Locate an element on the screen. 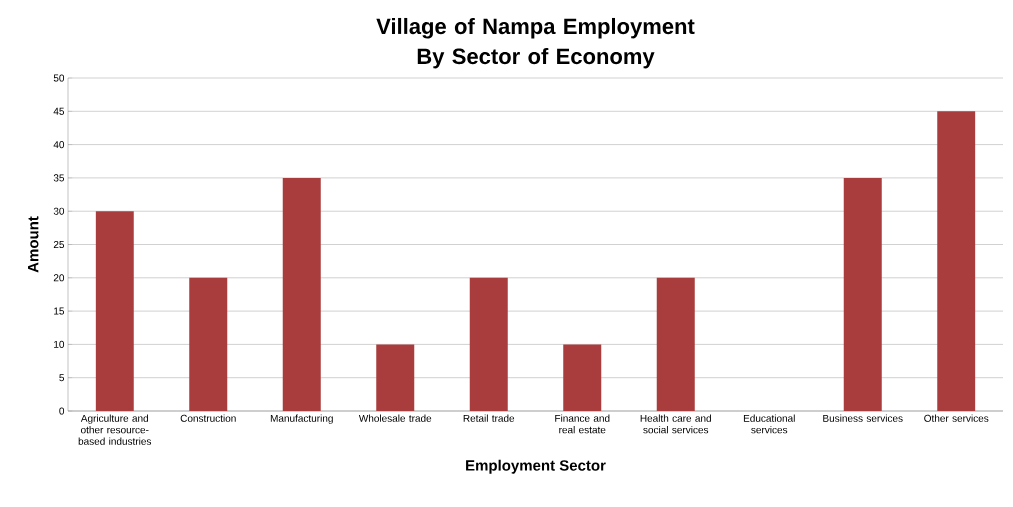  x-tick-label: Manufacturing is located at coordinates (301, 419).